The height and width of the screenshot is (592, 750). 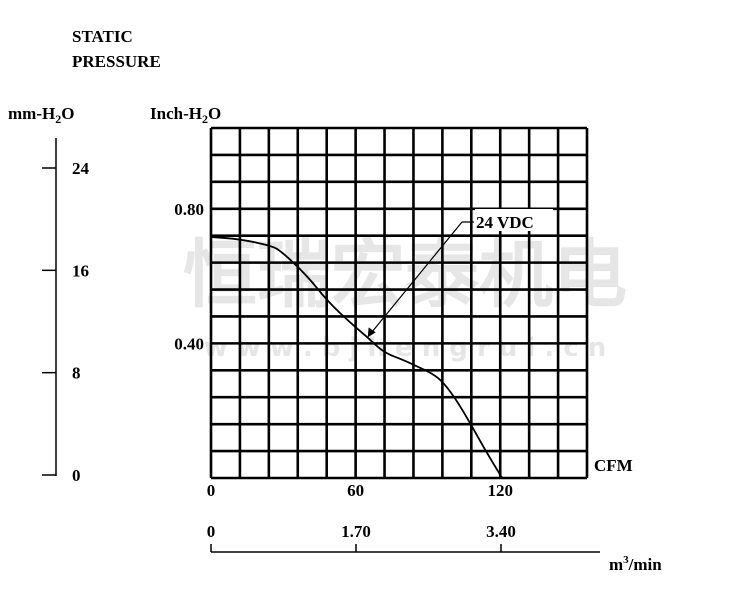 I want to click on watermark-text: 恒瑞宏泰机电, so click(x=405, y=275).